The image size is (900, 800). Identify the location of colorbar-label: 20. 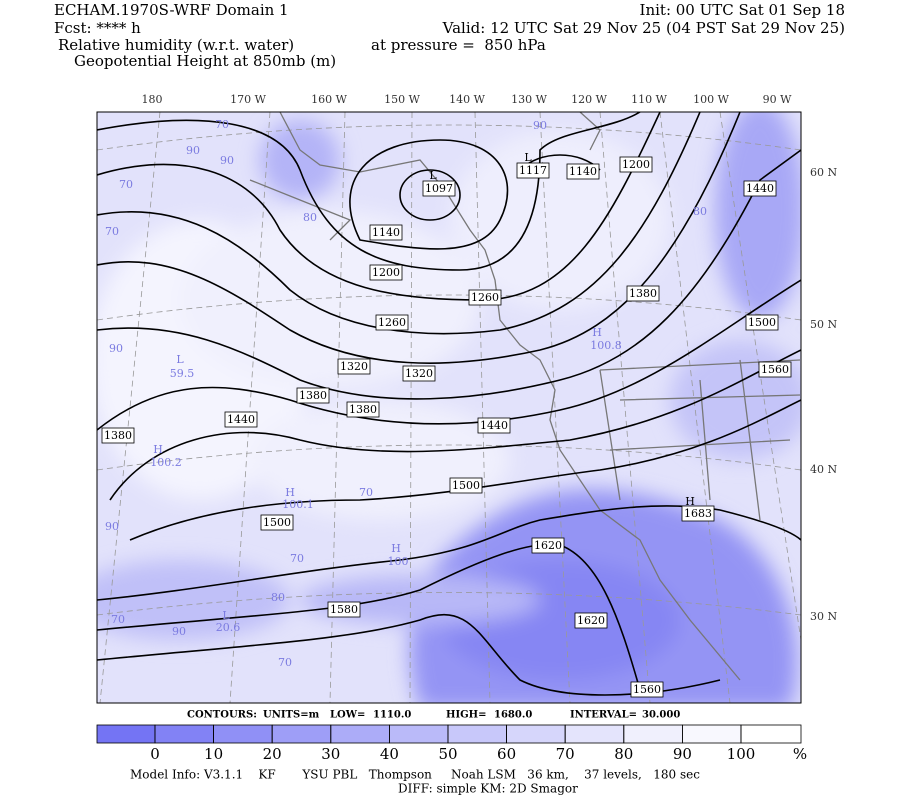
(272, 754).